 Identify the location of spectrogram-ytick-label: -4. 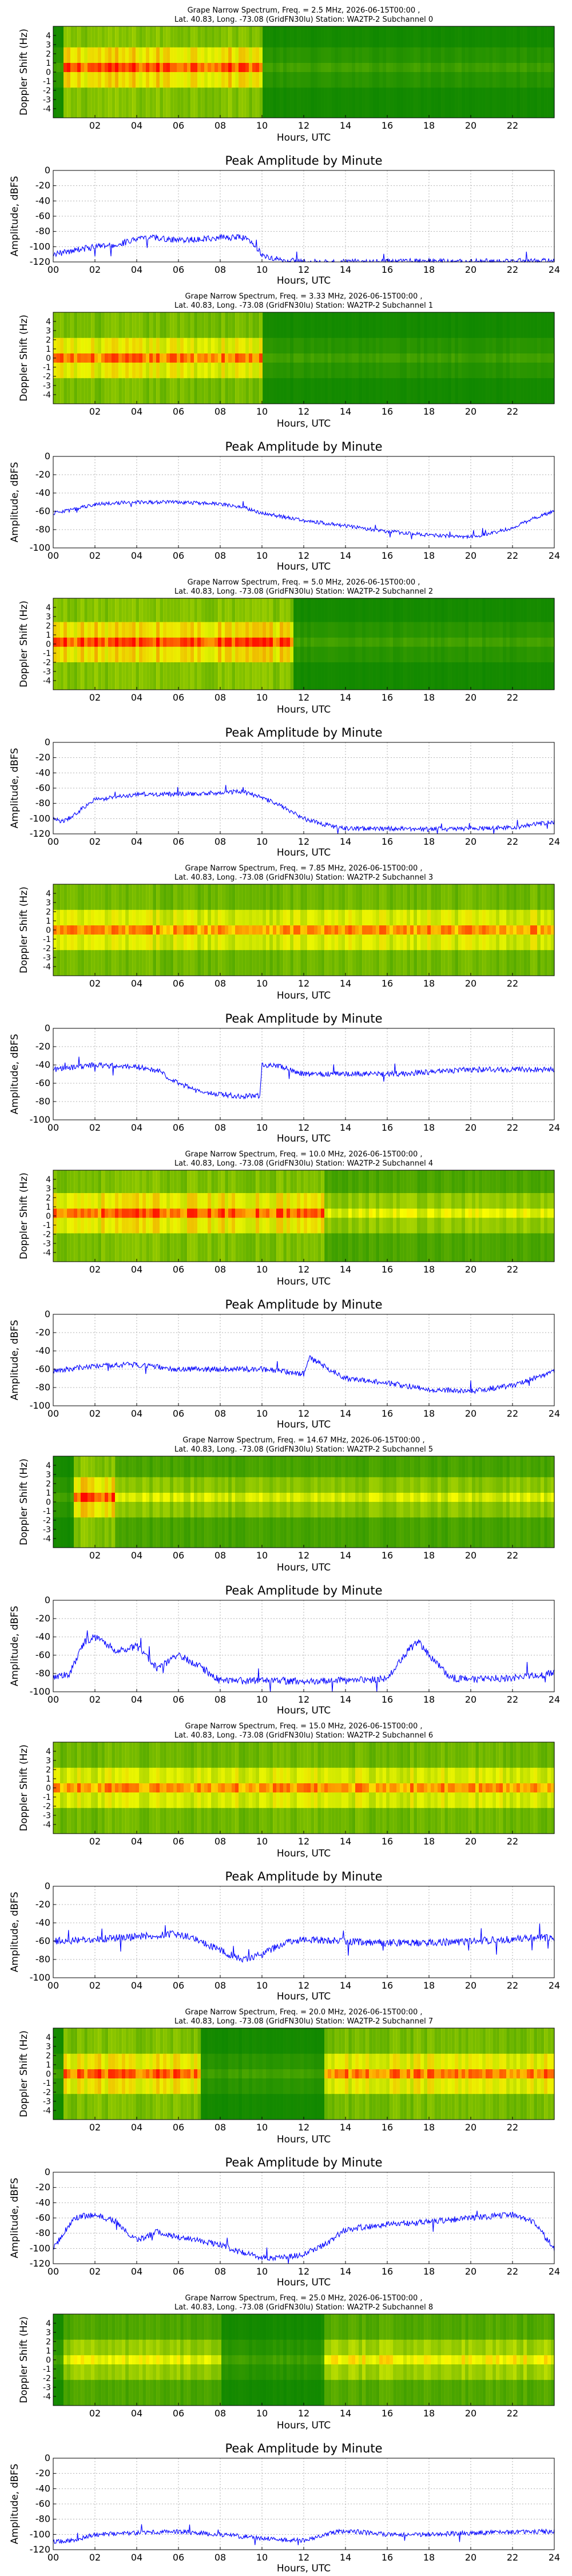
(47, 110).